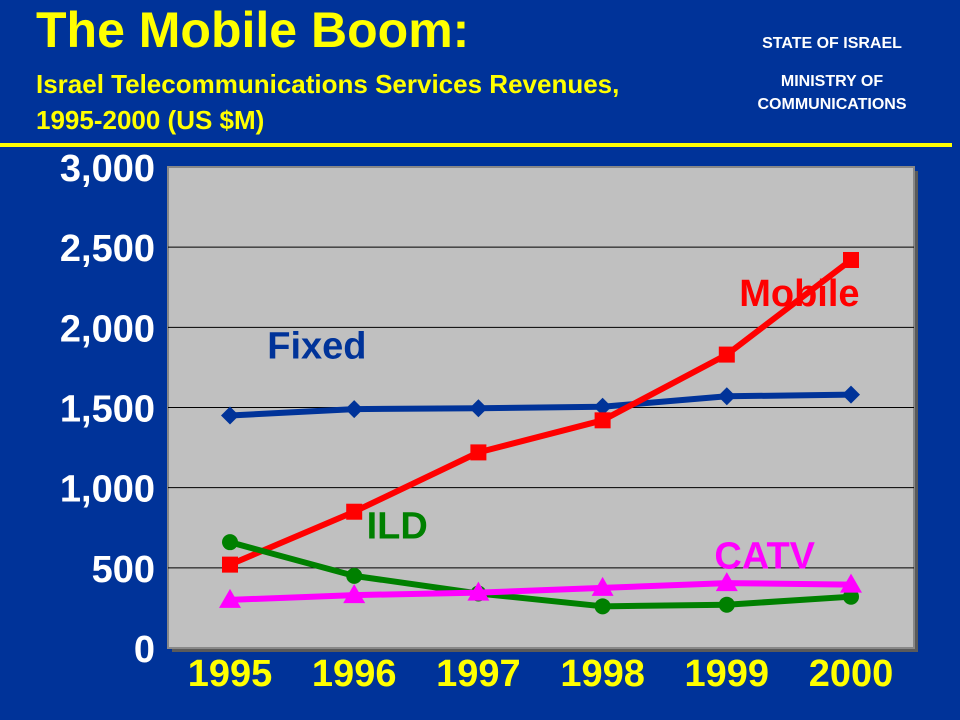  Describe the element at coordinates (540, 591) in the screenshot. I see `series-line-catv` at that location.